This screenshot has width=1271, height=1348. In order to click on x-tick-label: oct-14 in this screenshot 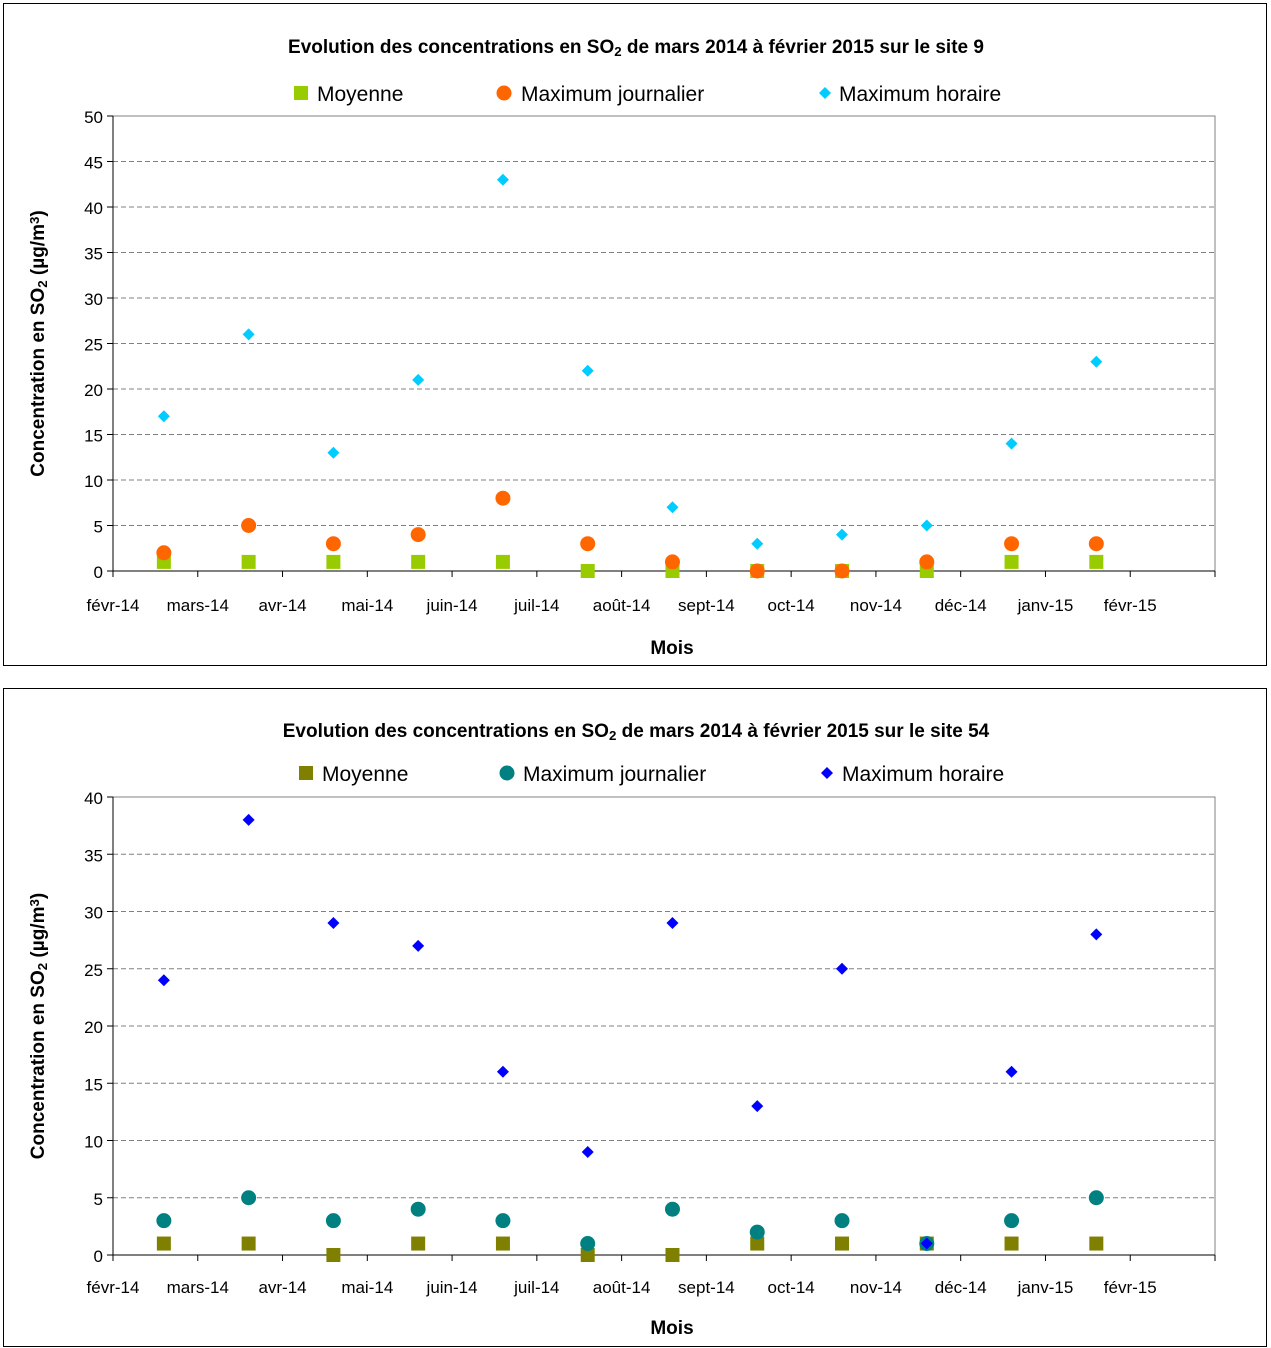, I will do `click(791, 1287)`.